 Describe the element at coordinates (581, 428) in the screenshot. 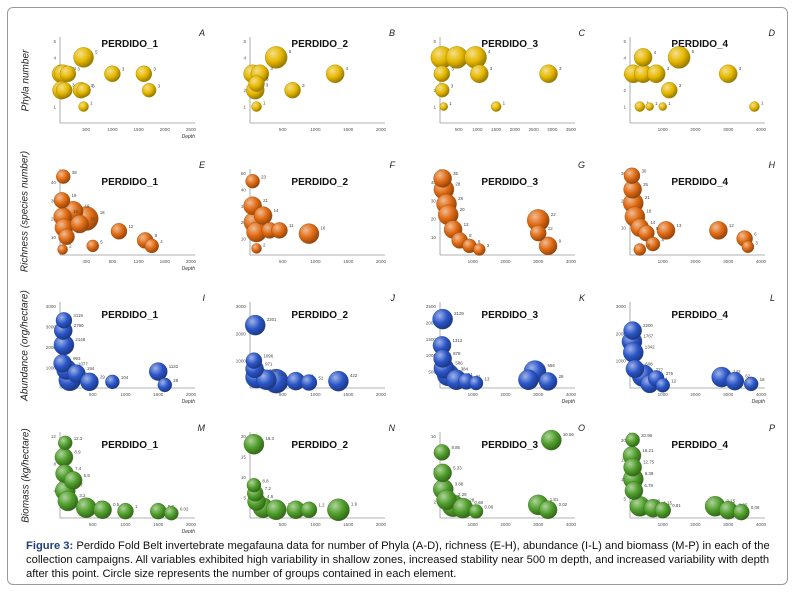

I see `panel-letter: O` at that location.